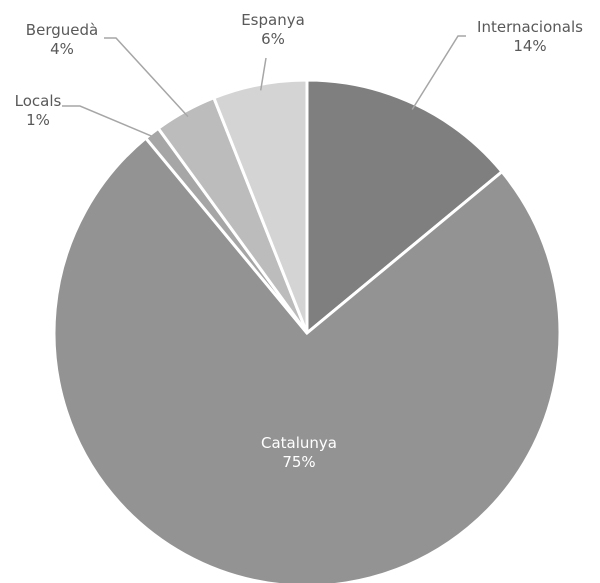 This screenshot has height=583, width=600. I want to click on leader-lines, so click(264, 87).